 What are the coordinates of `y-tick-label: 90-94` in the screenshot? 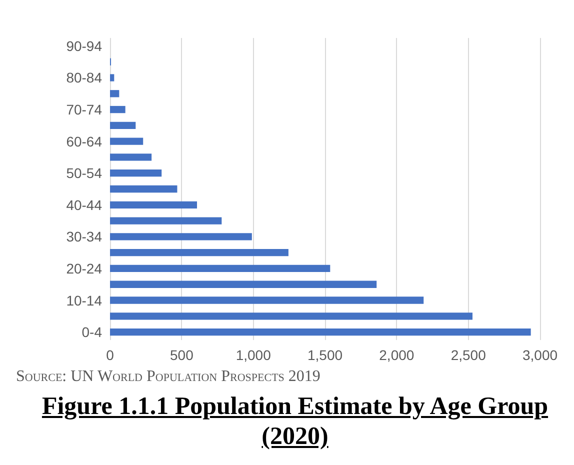 It's located at (84, 46).